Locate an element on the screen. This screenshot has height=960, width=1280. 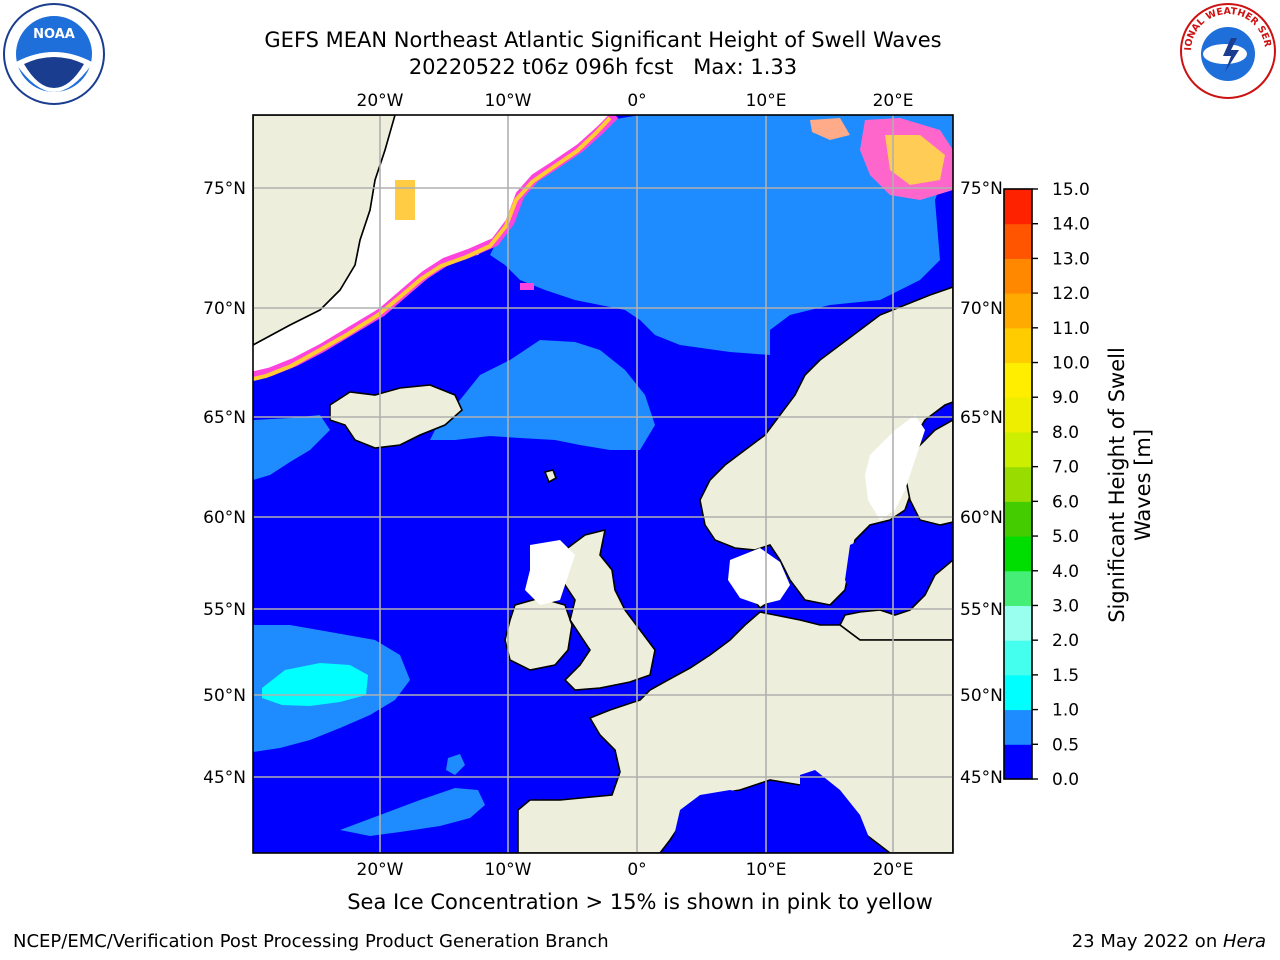
finland-land is located at coordinates (928, 472).